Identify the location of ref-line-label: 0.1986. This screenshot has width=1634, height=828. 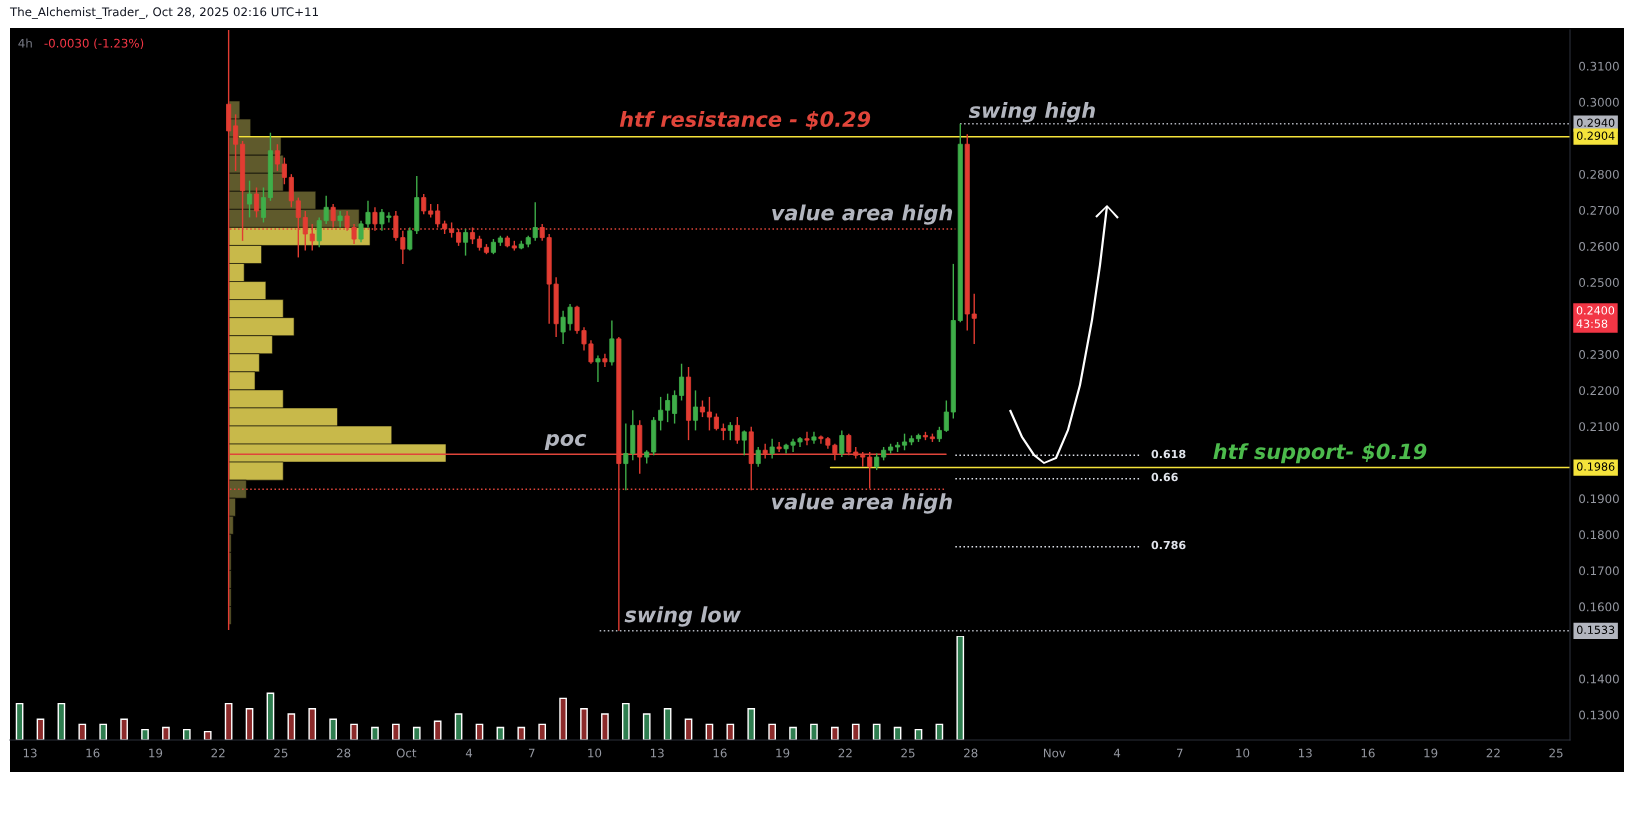
(1595, 466).